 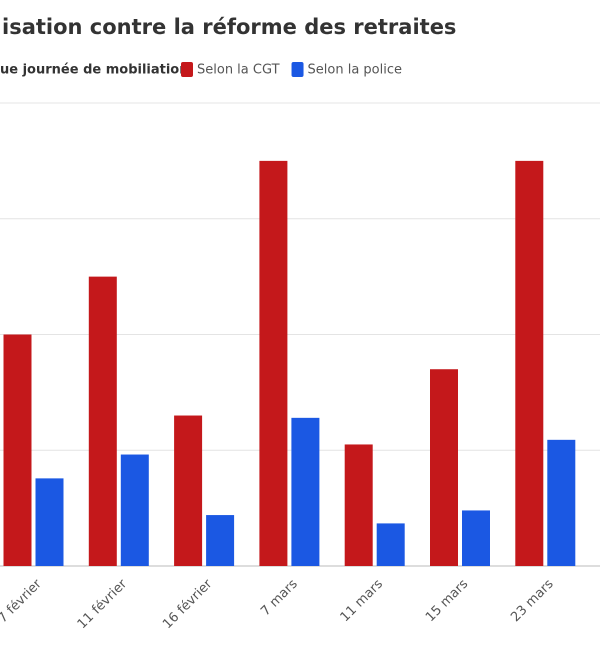 I want to click on x-tick-label: 7 février, so click(x=22, y=601).